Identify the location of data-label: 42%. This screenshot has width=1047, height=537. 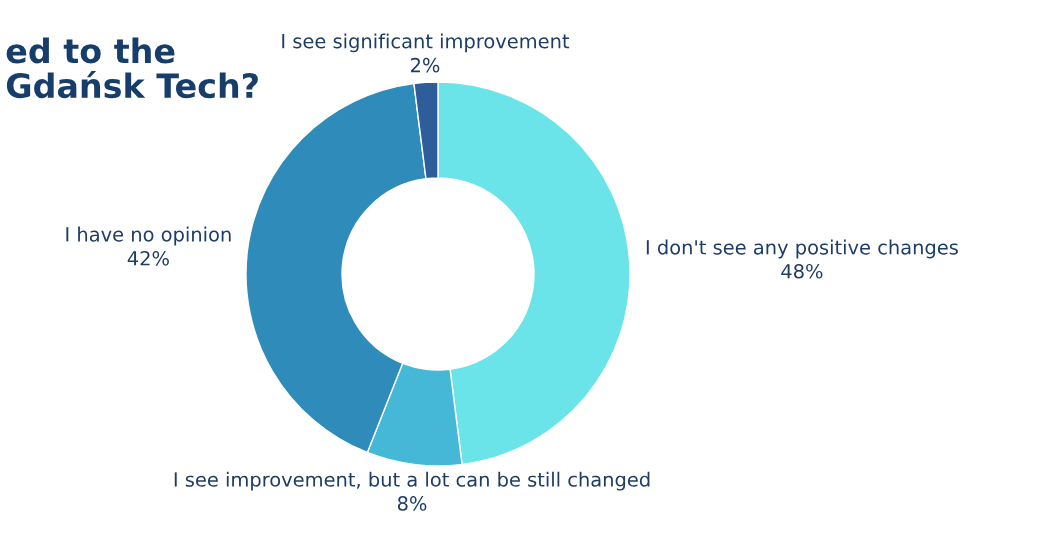
(148, 258).